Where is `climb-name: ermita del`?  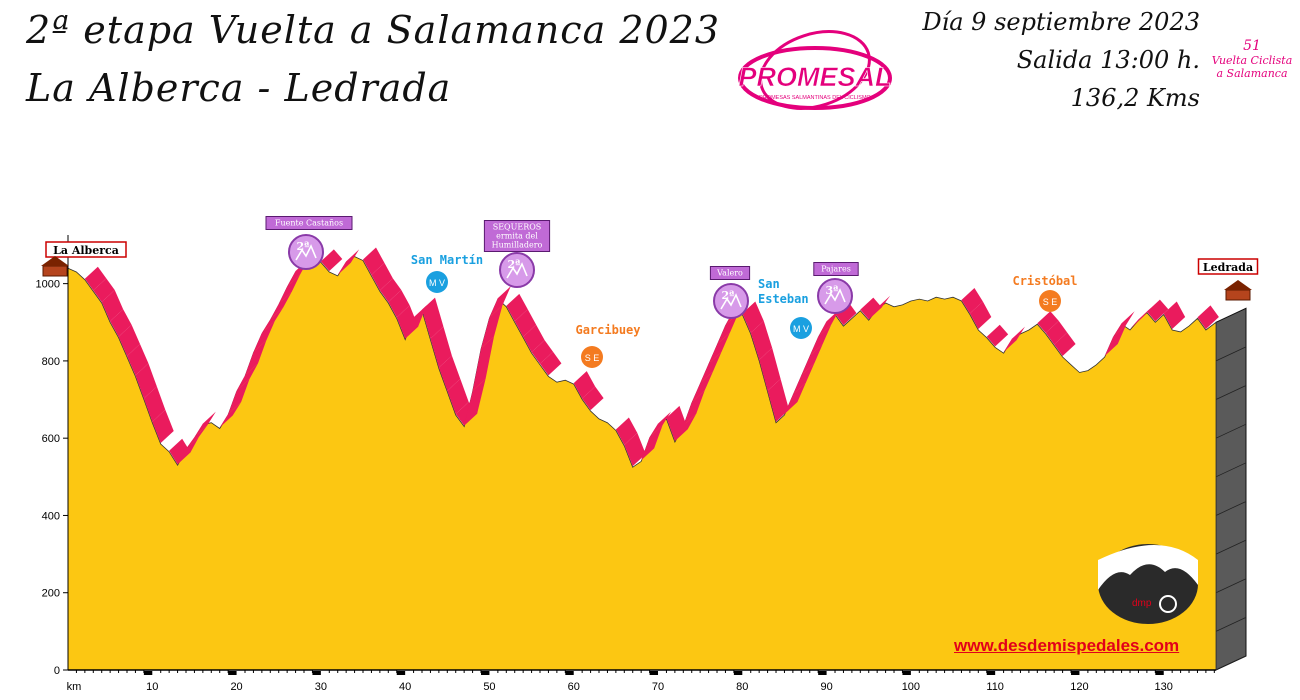 climb-name: ermita del is located at coordinates (517, 236).